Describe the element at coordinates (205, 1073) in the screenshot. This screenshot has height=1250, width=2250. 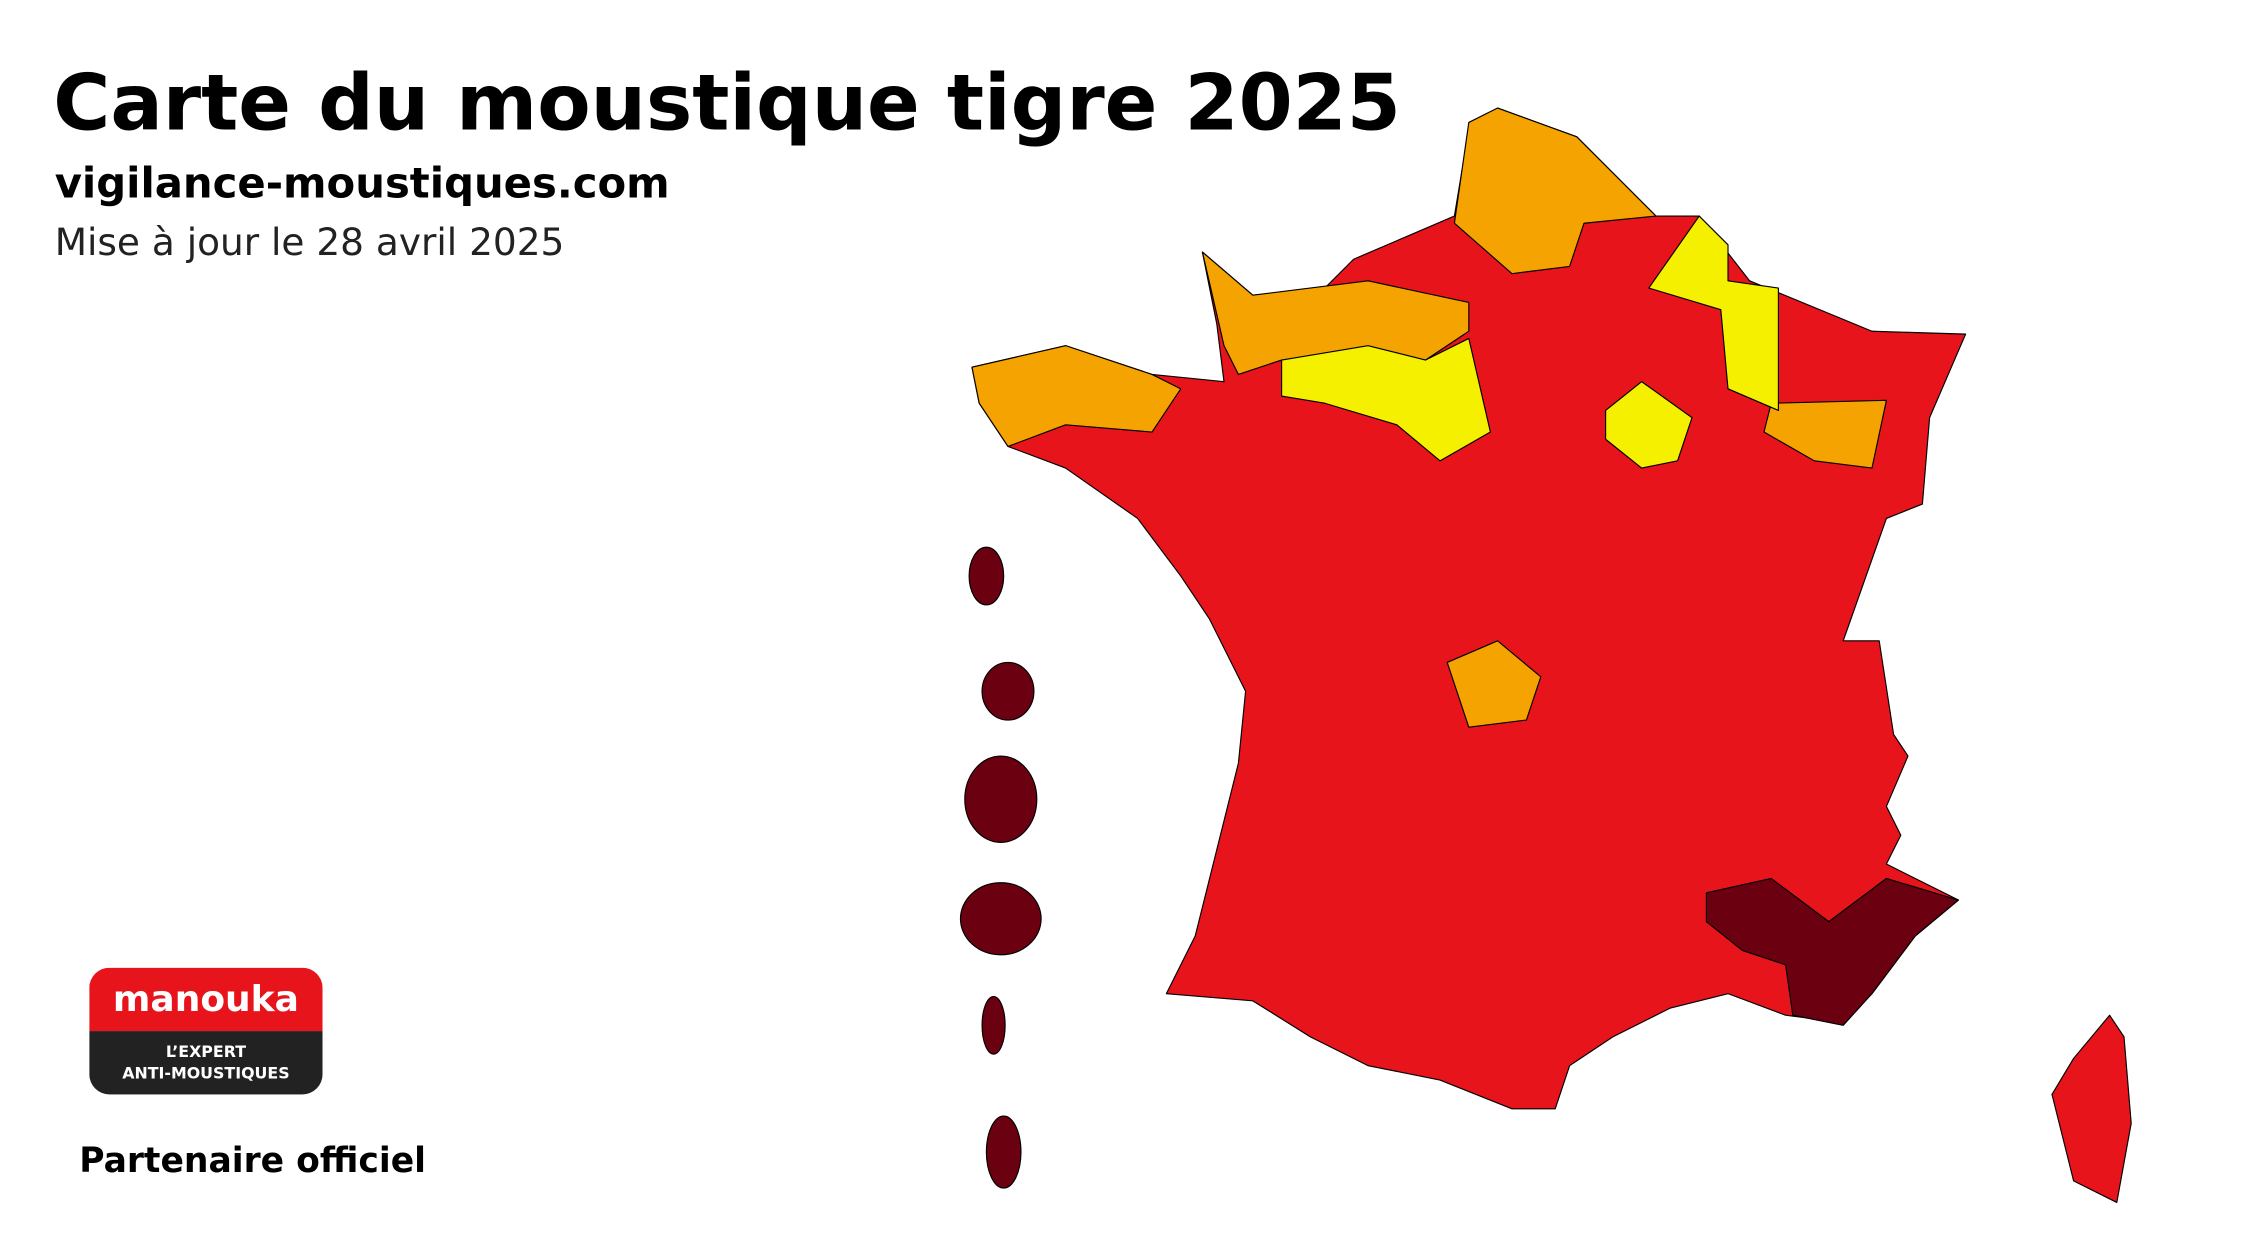
I see `logo-tagline: ANTI-MOUSTIQUES` at that location.